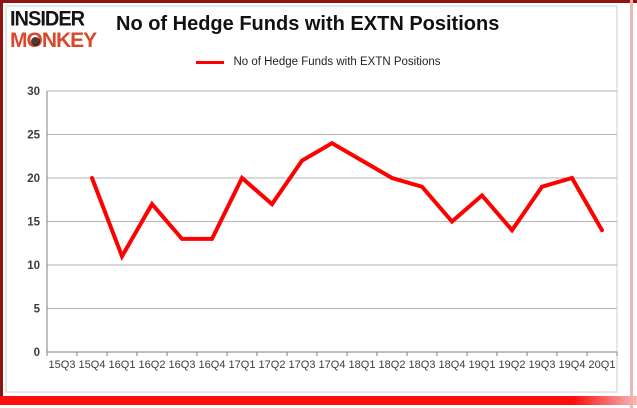  What do you see at coordinates (33, 179) in the screenshot?
I see `y-tick-label: 20` at bounding box center [33, 179].